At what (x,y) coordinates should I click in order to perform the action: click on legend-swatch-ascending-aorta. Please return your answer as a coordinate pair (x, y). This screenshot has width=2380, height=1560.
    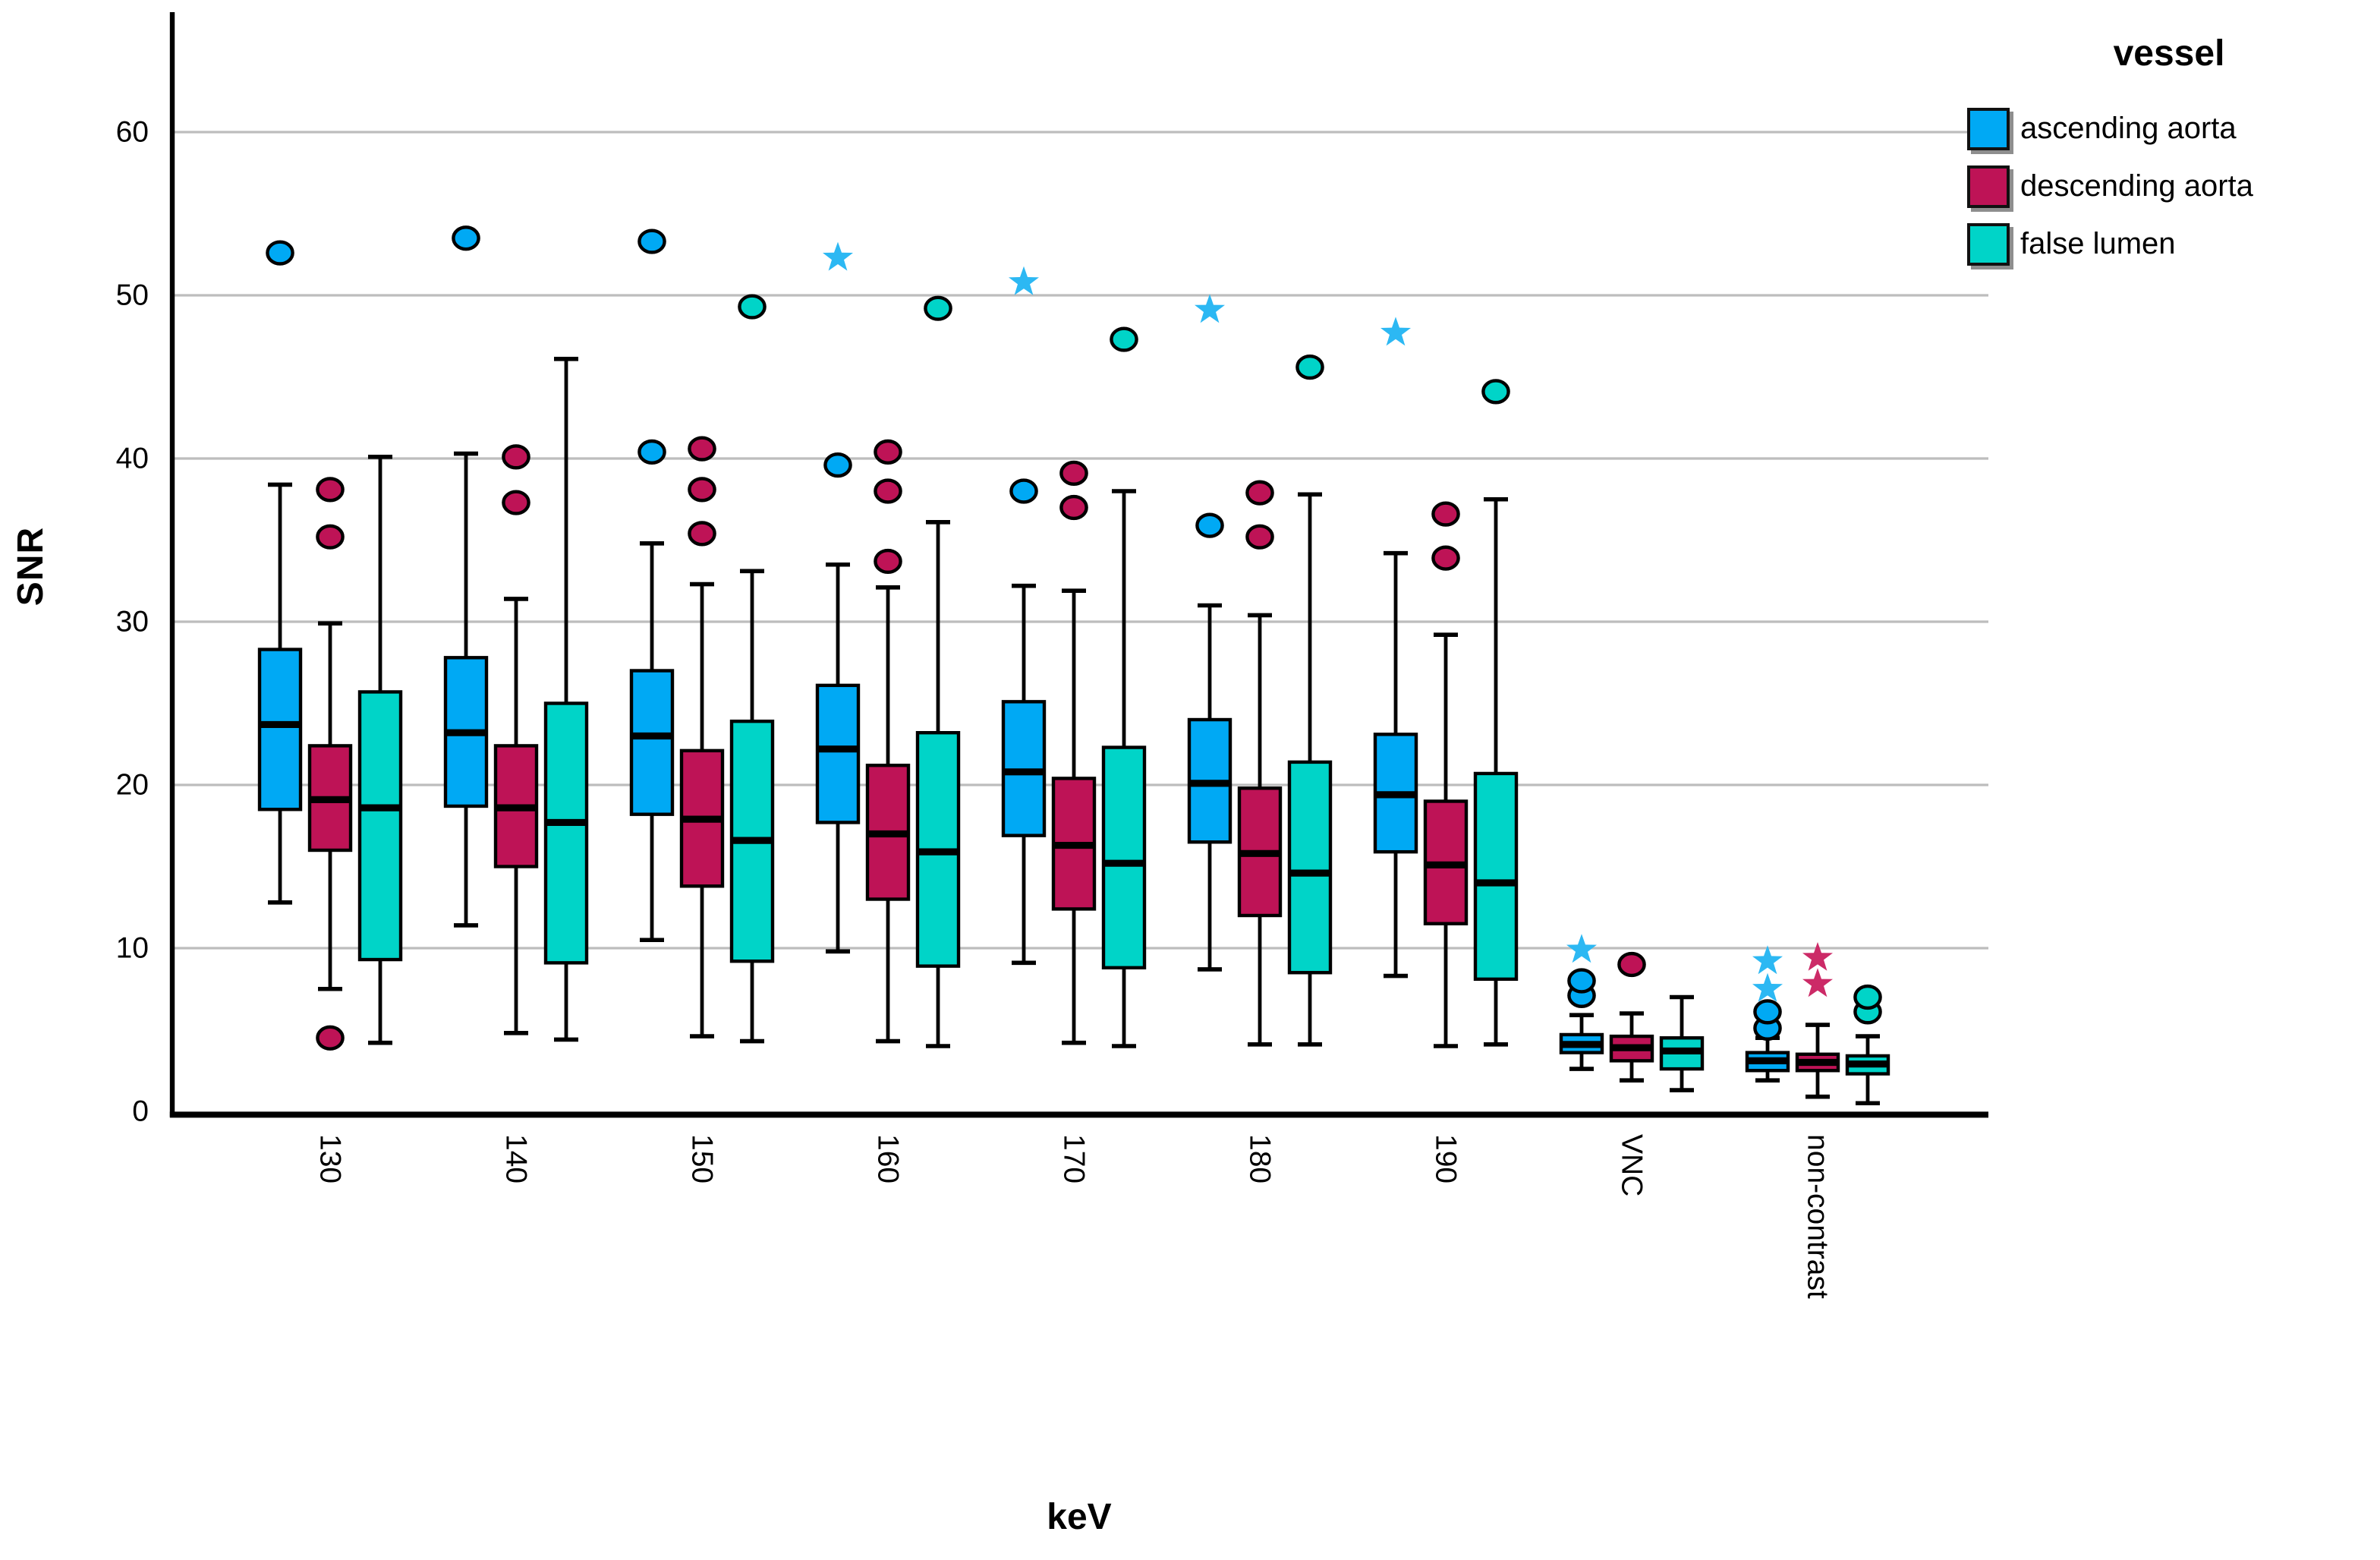
    Looking at the image, I should click on (1988, 129).